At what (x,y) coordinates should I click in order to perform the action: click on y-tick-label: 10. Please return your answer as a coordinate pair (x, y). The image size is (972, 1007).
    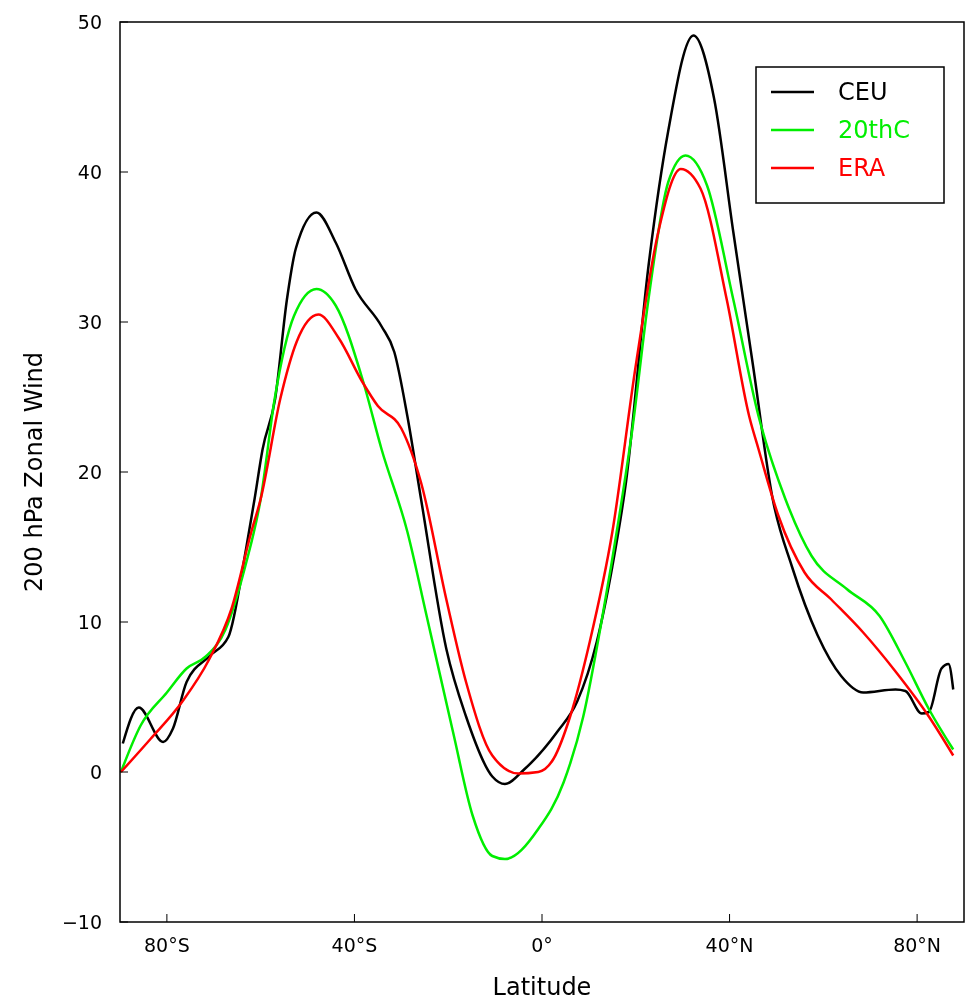
    Looking at the image, I should click on (89, 621).